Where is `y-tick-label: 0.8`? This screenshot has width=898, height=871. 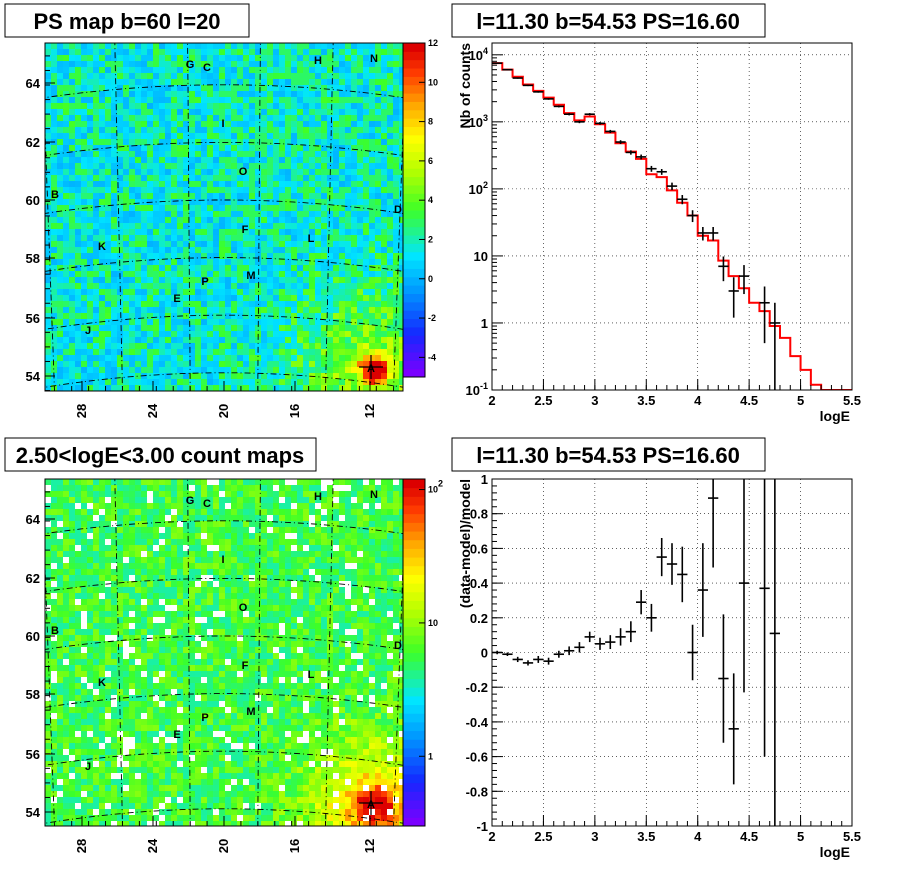
y-tick-label: 0.8 is located at coordinates (479, 514).